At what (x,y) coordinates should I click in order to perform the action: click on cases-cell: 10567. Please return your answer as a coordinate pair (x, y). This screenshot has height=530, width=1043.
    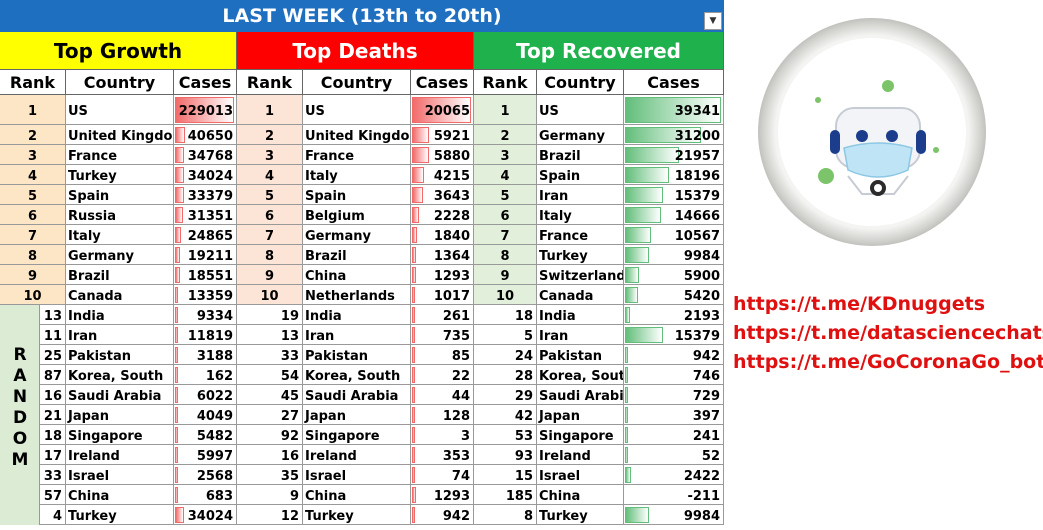
    Looking at the image, I should click on (674, 235).